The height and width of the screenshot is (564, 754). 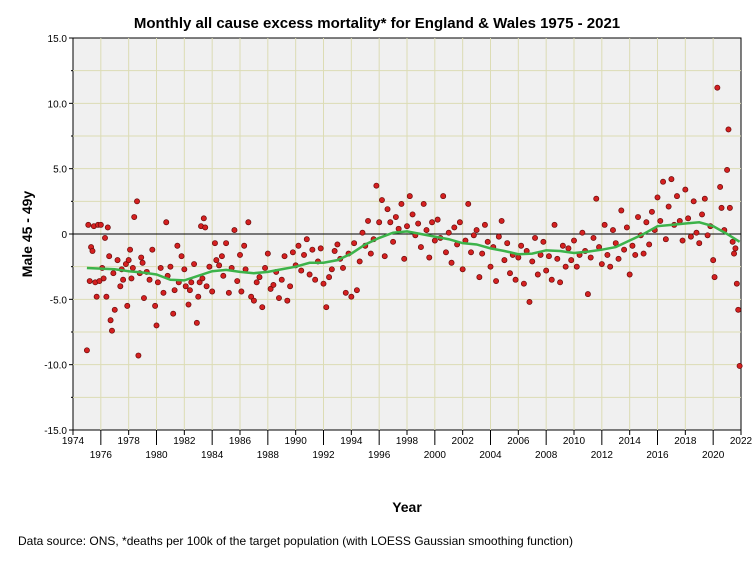 What do you see at coordinates (58, 39) in the screenshot?
I see `y-tick-label: 15.0` at bounding box center [58, 39].